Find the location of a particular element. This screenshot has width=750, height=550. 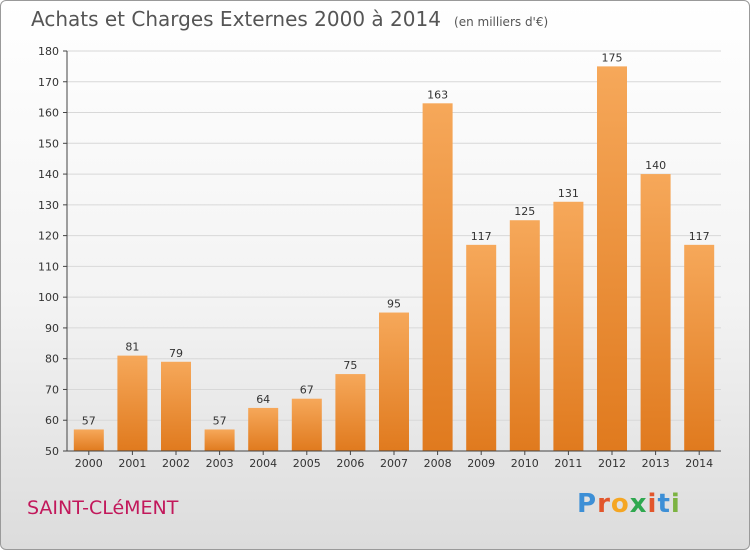

proxiti-logo: Proxiti is located at coordinates (629, 504).